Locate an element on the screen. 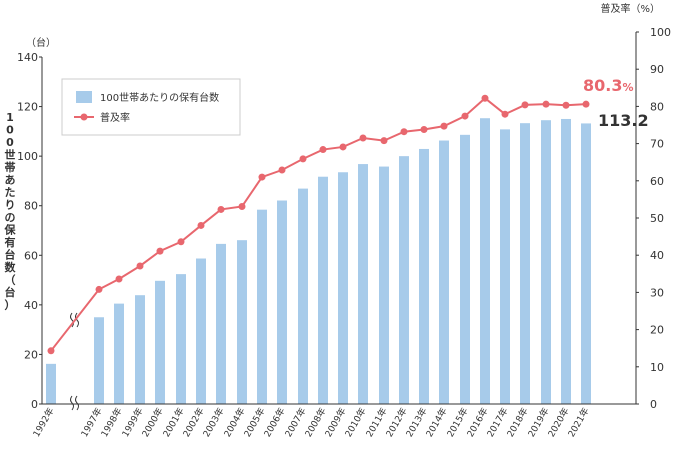 This screenshot has height=456, width=676. left-unit-label: （台） is located at coordinates (41, 42).